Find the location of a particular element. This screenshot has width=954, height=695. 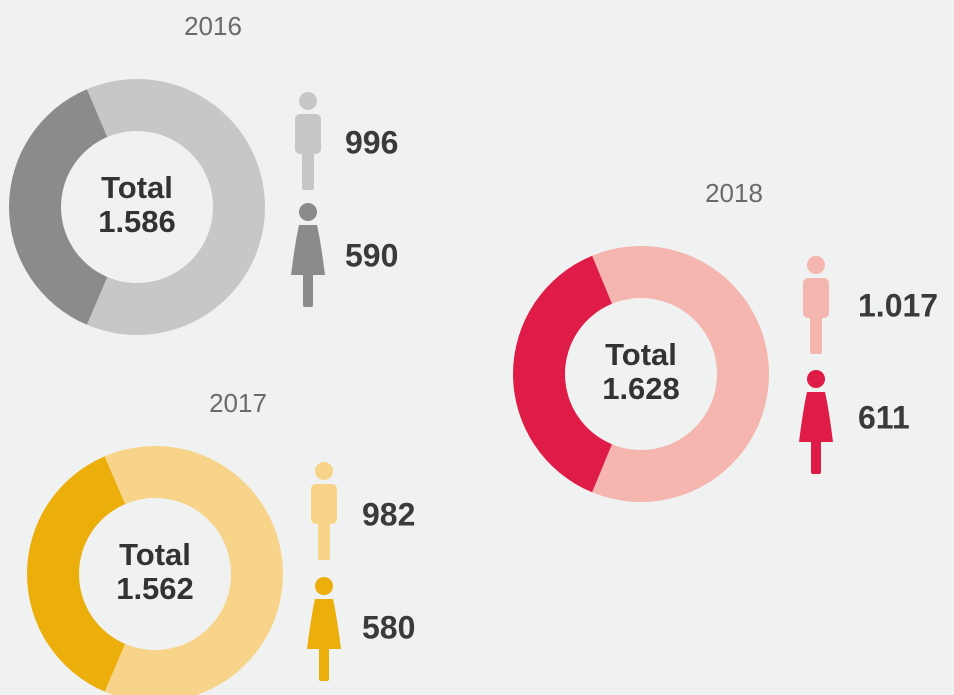

value-label: 590 is located at coordinates (371, 255).